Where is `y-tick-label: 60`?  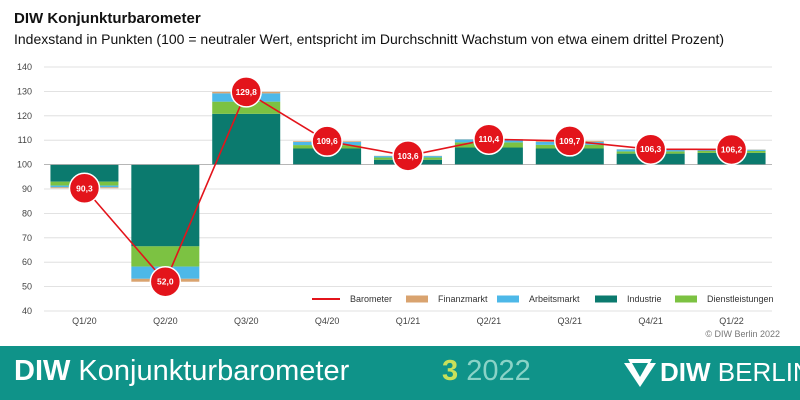
y-tick-label: 60 is located at coordinates (27, 262).